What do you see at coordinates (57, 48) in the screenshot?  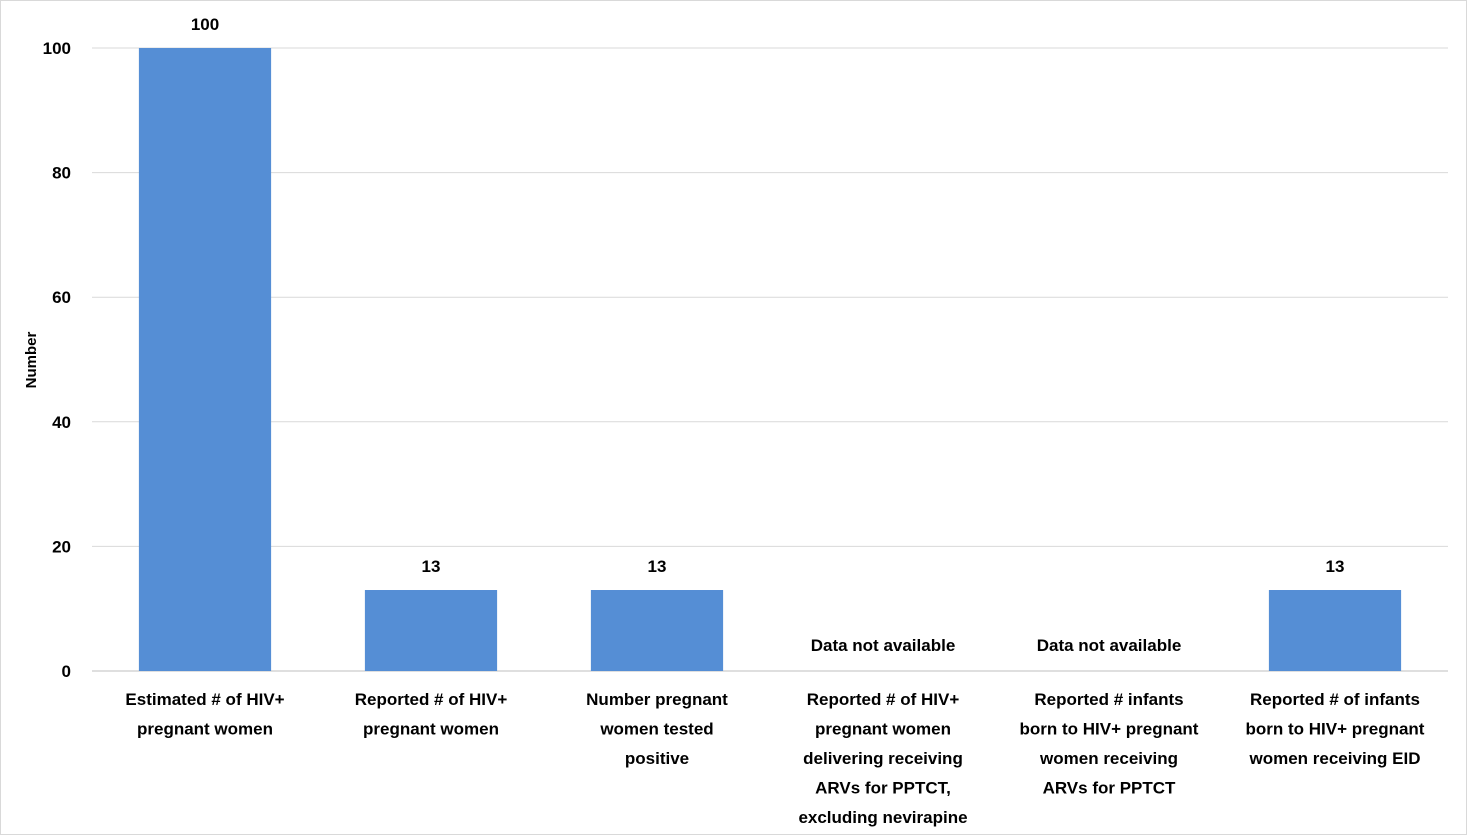 I see `y-tick-label: 100` at bounding box center [57, 48].